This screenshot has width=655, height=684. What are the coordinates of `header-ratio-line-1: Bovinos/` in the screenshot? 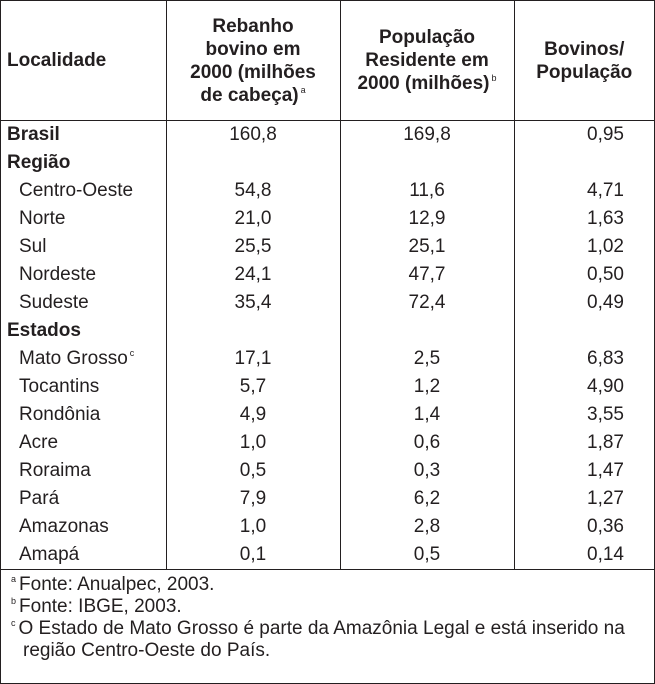 It's located at (584, 49).